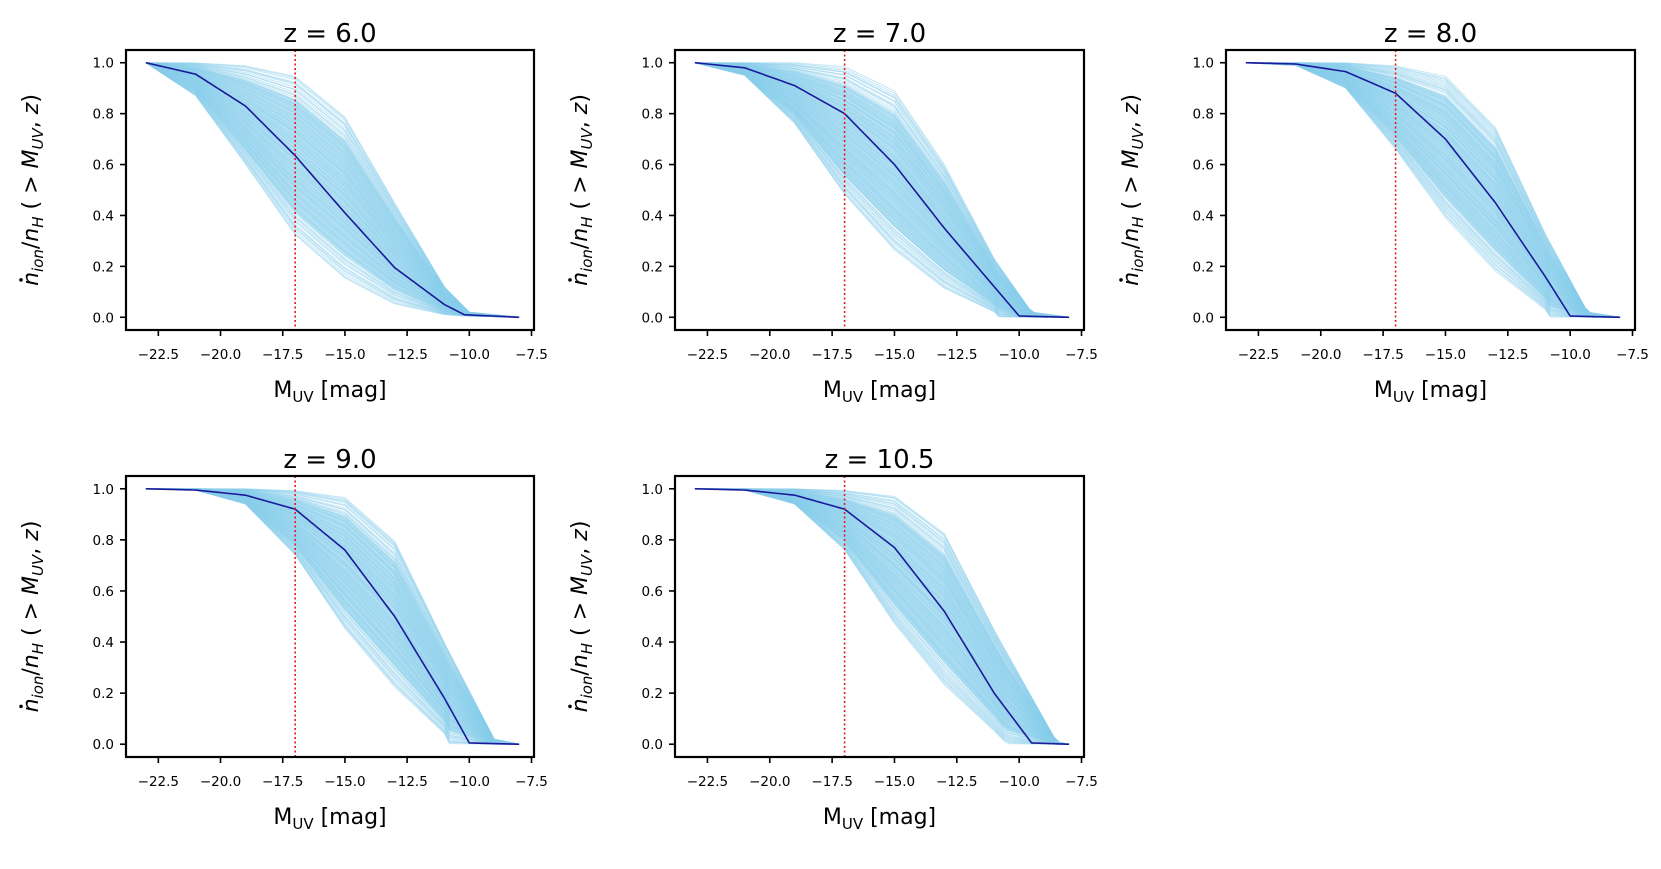  Describe the element at coordinates (1138, 221) in the screenshot. I see `y-label-h: H` at that location.